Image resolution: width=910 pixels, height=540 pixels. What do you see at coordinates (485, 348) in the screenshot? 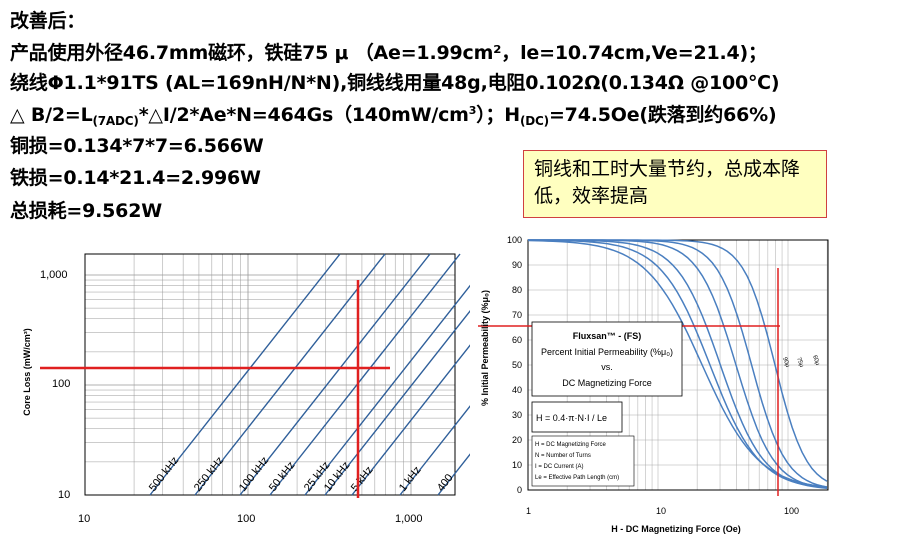
I see `y-axis-label: % Initial Permeability (%μ₀)` at bounding box center [485, 348].